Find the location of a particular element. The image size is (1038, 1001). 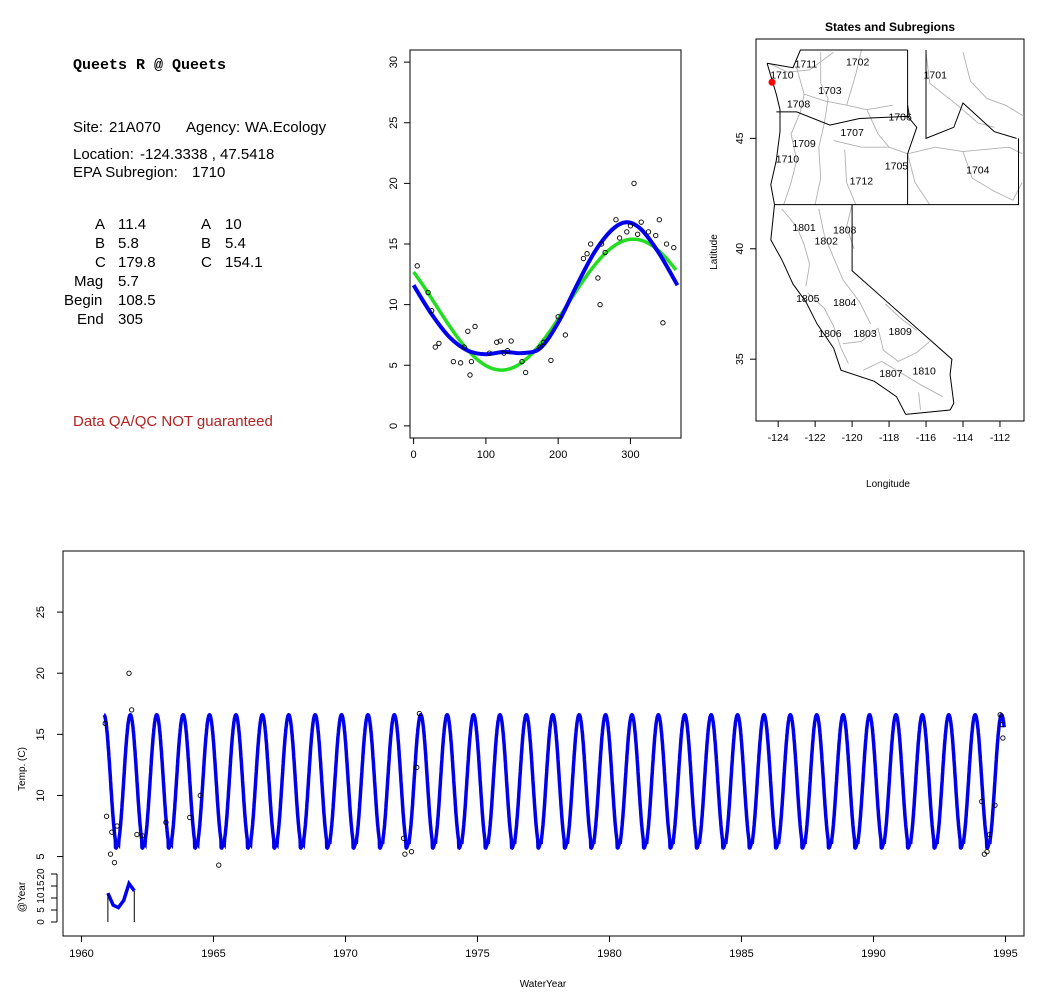

x-tick-label: -122 is located at coordinates (815, 438).